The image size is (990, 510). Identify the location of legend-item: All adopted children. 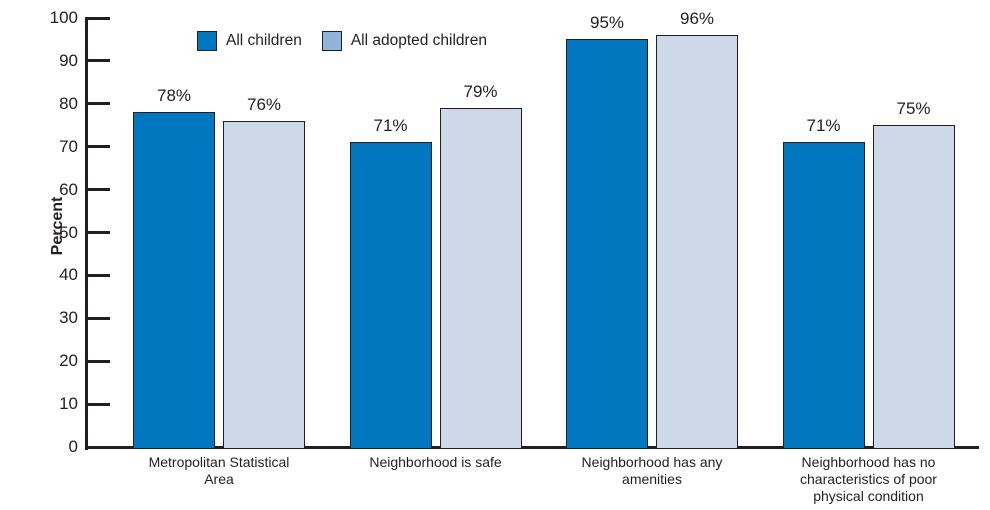
(404, 41).